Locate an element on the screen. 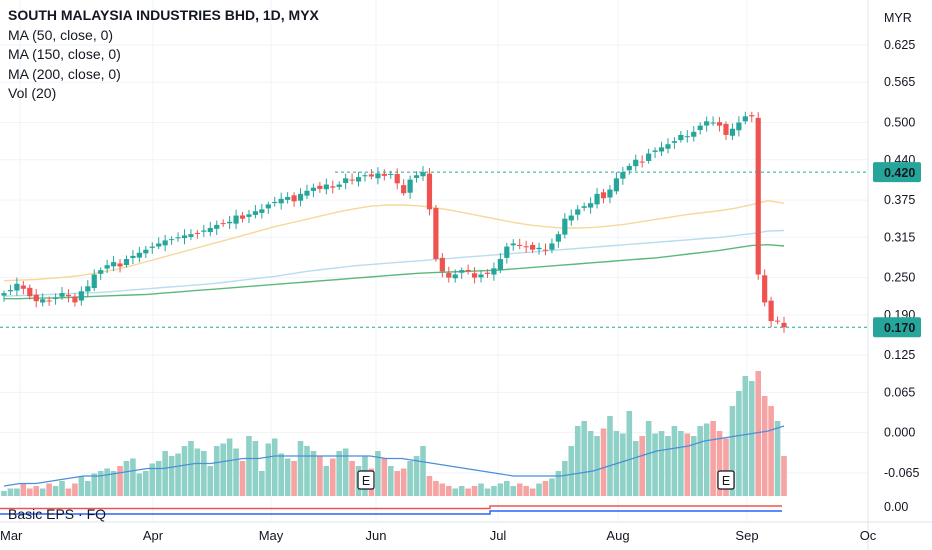 Image resolution: width=932 pixels, height=550 pixels. legend-ma150: MA (150, close, 0) is located at coordinates (64, 54).